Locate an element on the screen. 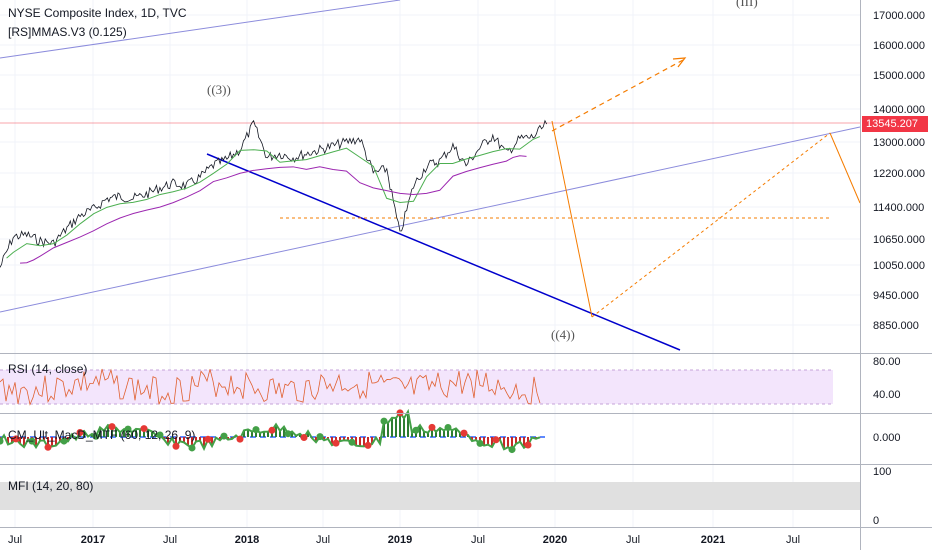 This screenshot has width=932, height=550. channel-upper-line is located at coordinates (200, 29).